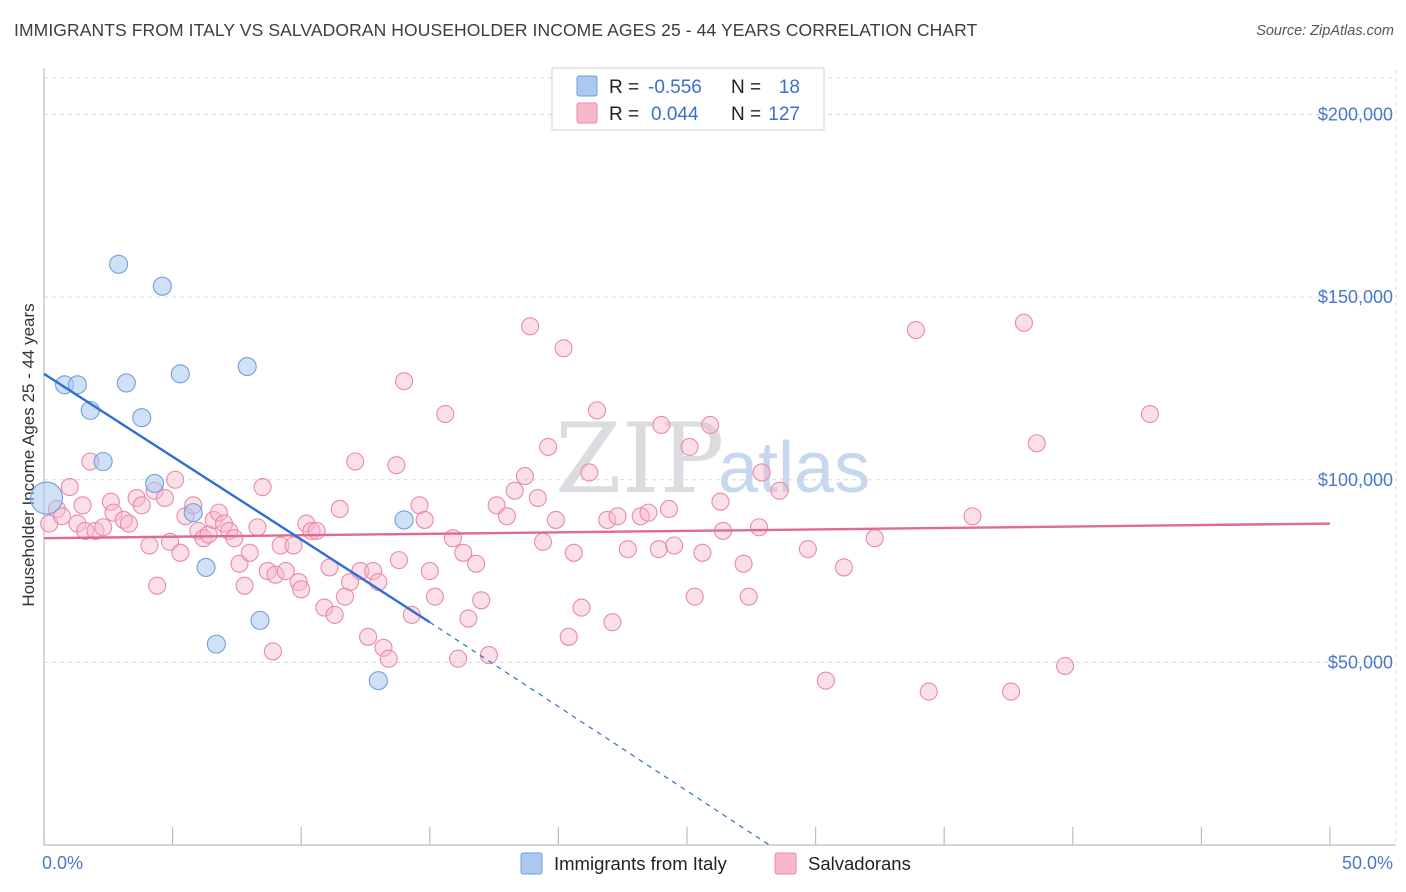 The height and width of the screenshot is (892, 1406). I want to click on legend-swatch-italy, so click(587, 86).